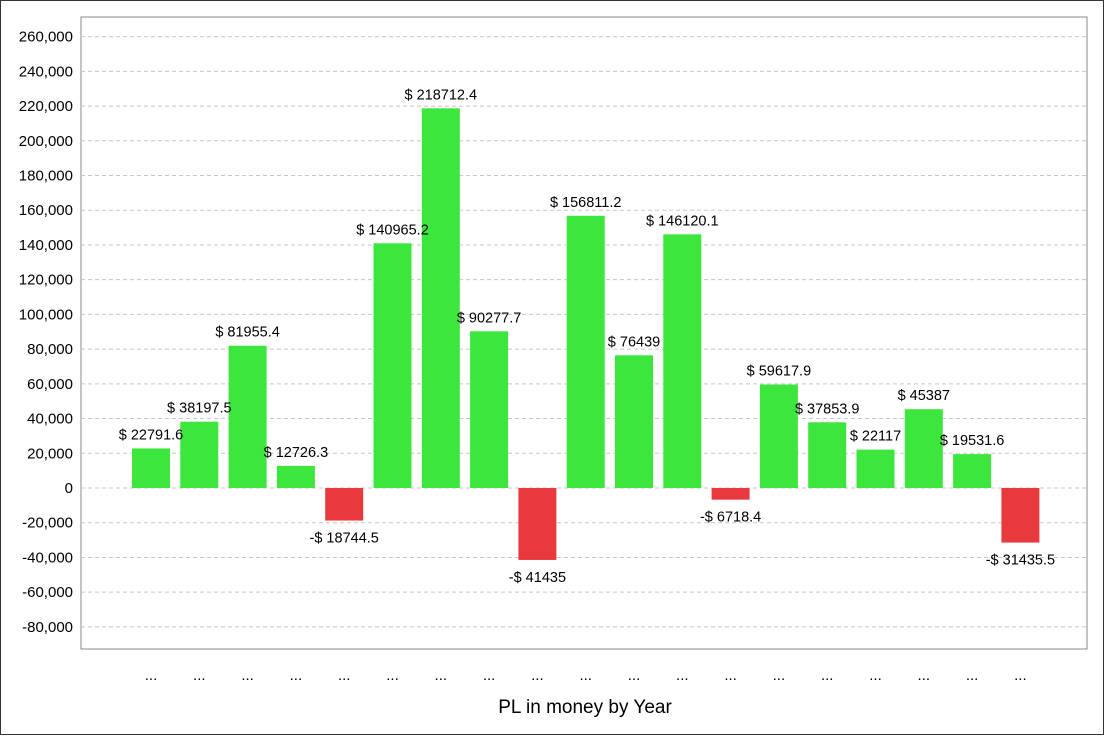 The height and width of the screenshot is (736, 1104). I want to click on y-tick-label: -60,000, so click(47, 592).